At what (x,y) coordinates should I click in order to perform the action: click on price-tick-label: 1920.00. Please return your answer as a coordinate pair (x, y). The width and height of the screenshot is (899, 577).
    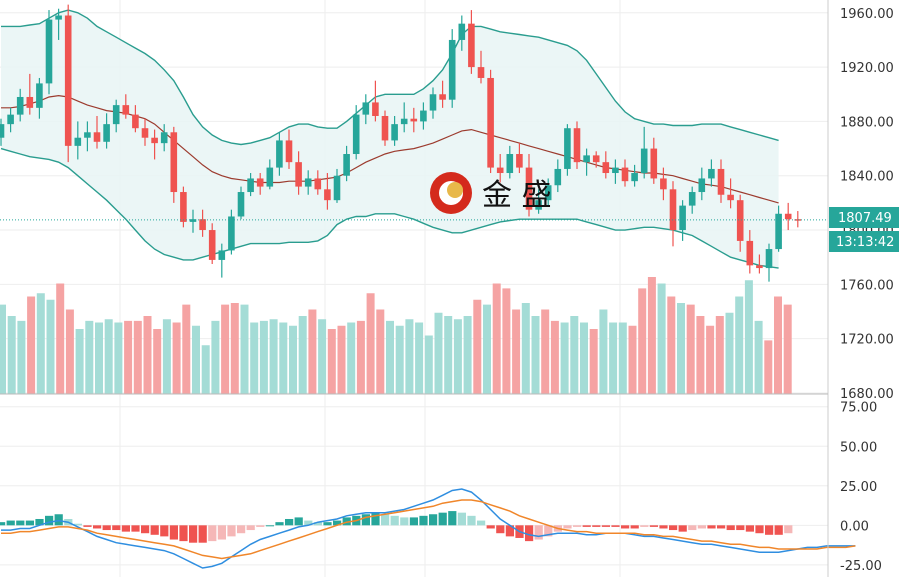
    Looking at the image, I should click on (867, 68).